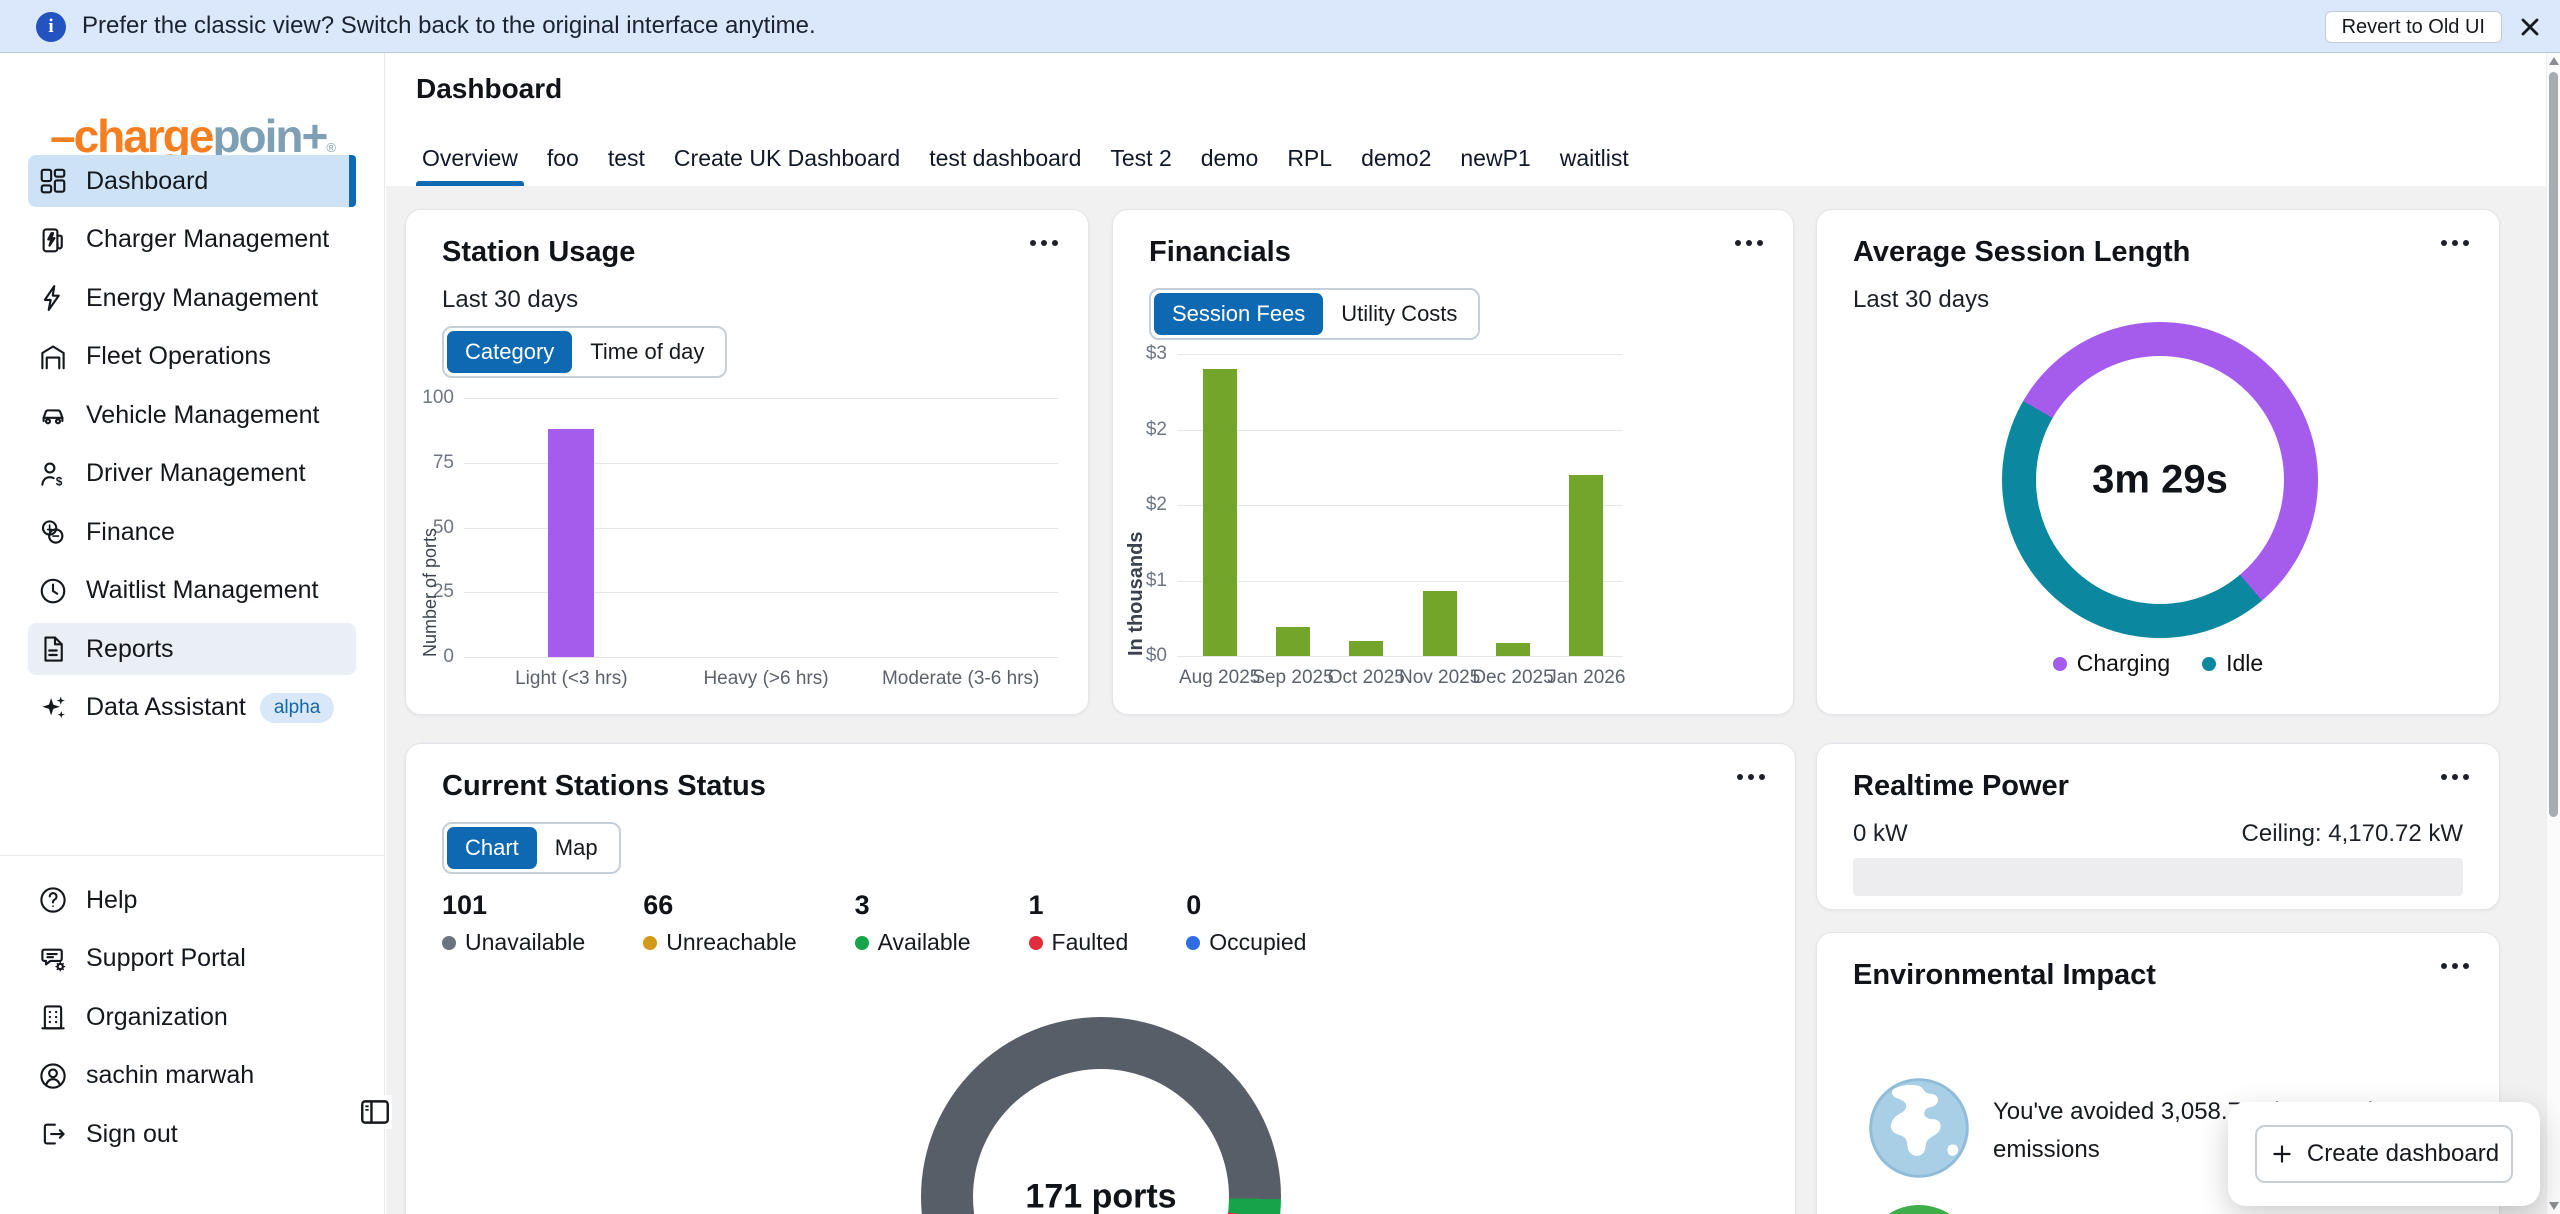 The width and height of the screenshot is (2560, 1214). I want to click on signout-icon, so click(53, 1134).